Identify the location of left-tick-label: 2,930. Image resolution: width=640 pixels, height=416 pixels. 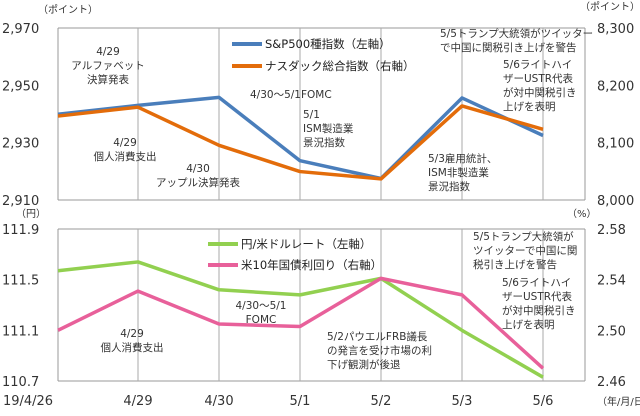
(20, 144).